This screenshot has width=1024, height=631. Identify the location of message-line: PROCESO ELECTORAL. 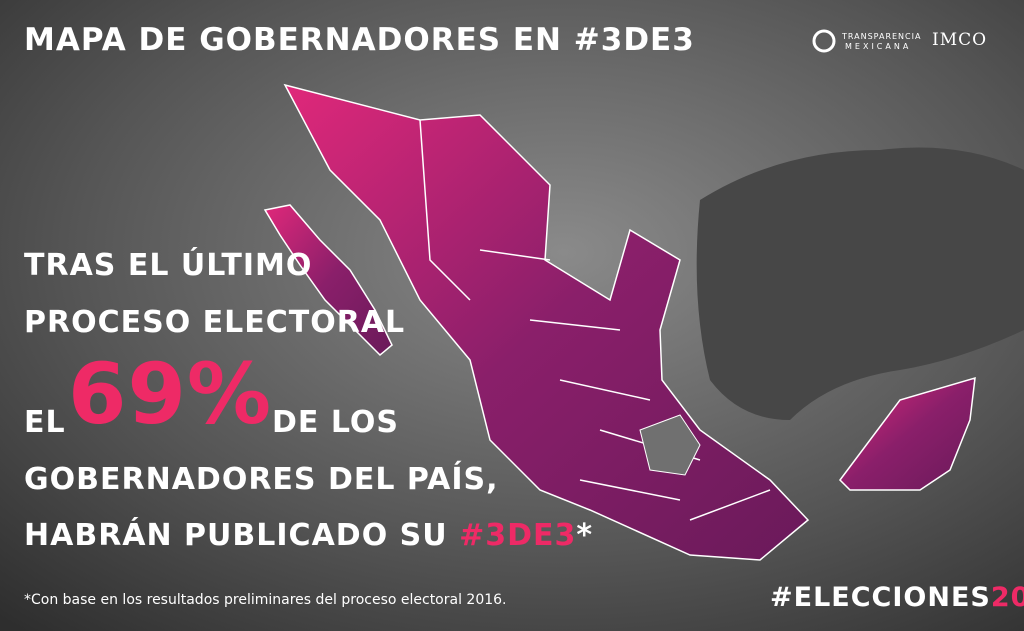
(215, 322).